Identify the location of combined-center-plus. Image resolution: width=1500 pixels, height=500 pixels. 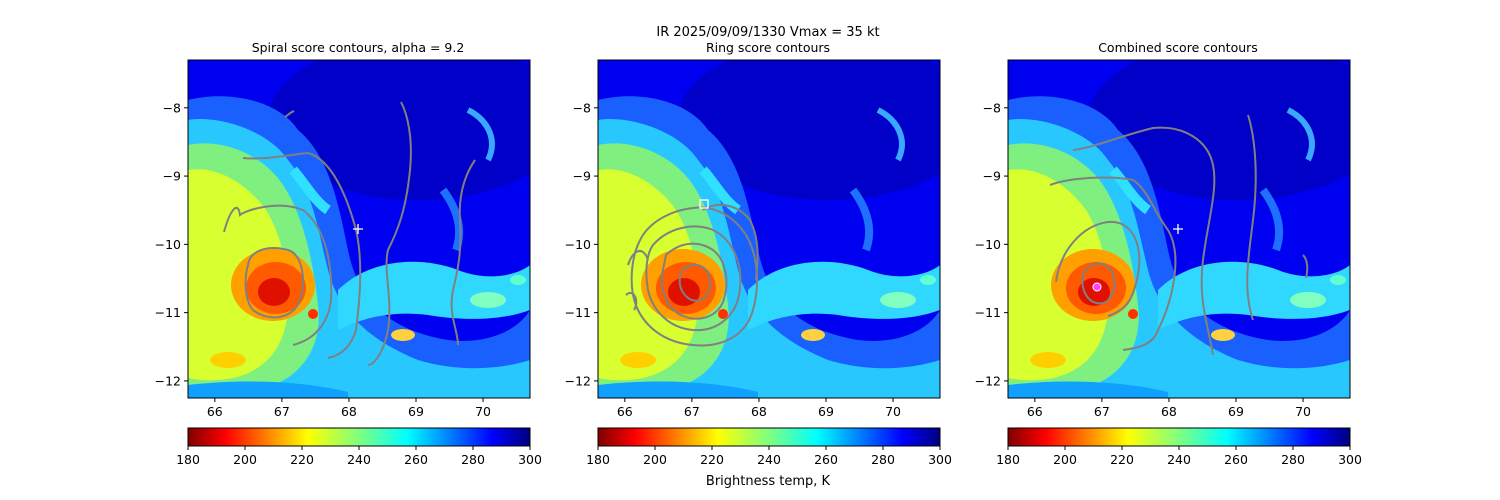
(1178, 229).